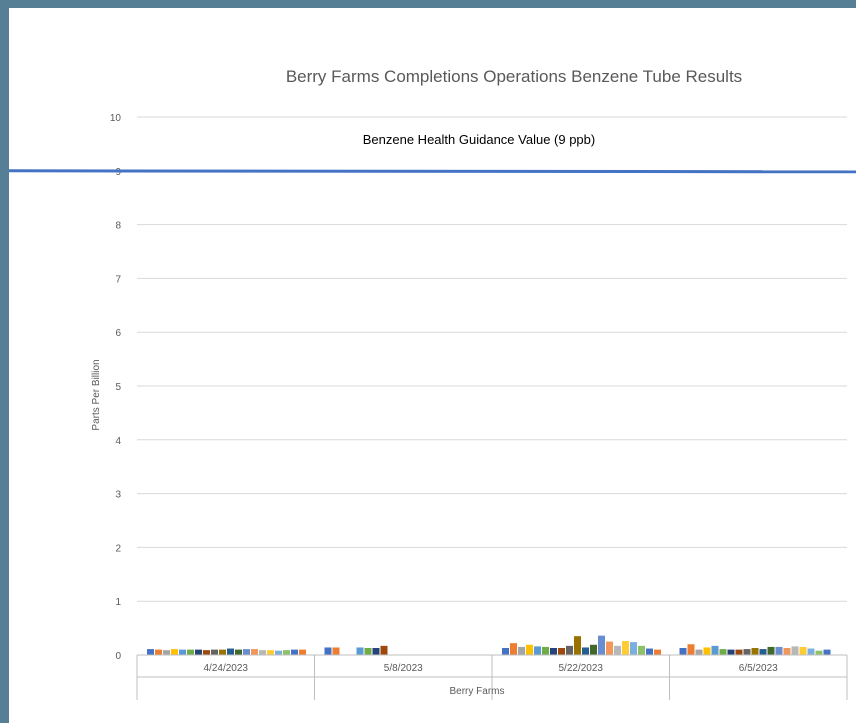 The height and width of the screenshot is (723, 856). What do you see at coordinates (479, 139) in the screenshot?
I see `guidance-line-label: Benzene Health Guidance Value (9 ppb)` at bounding box center [479, 139].